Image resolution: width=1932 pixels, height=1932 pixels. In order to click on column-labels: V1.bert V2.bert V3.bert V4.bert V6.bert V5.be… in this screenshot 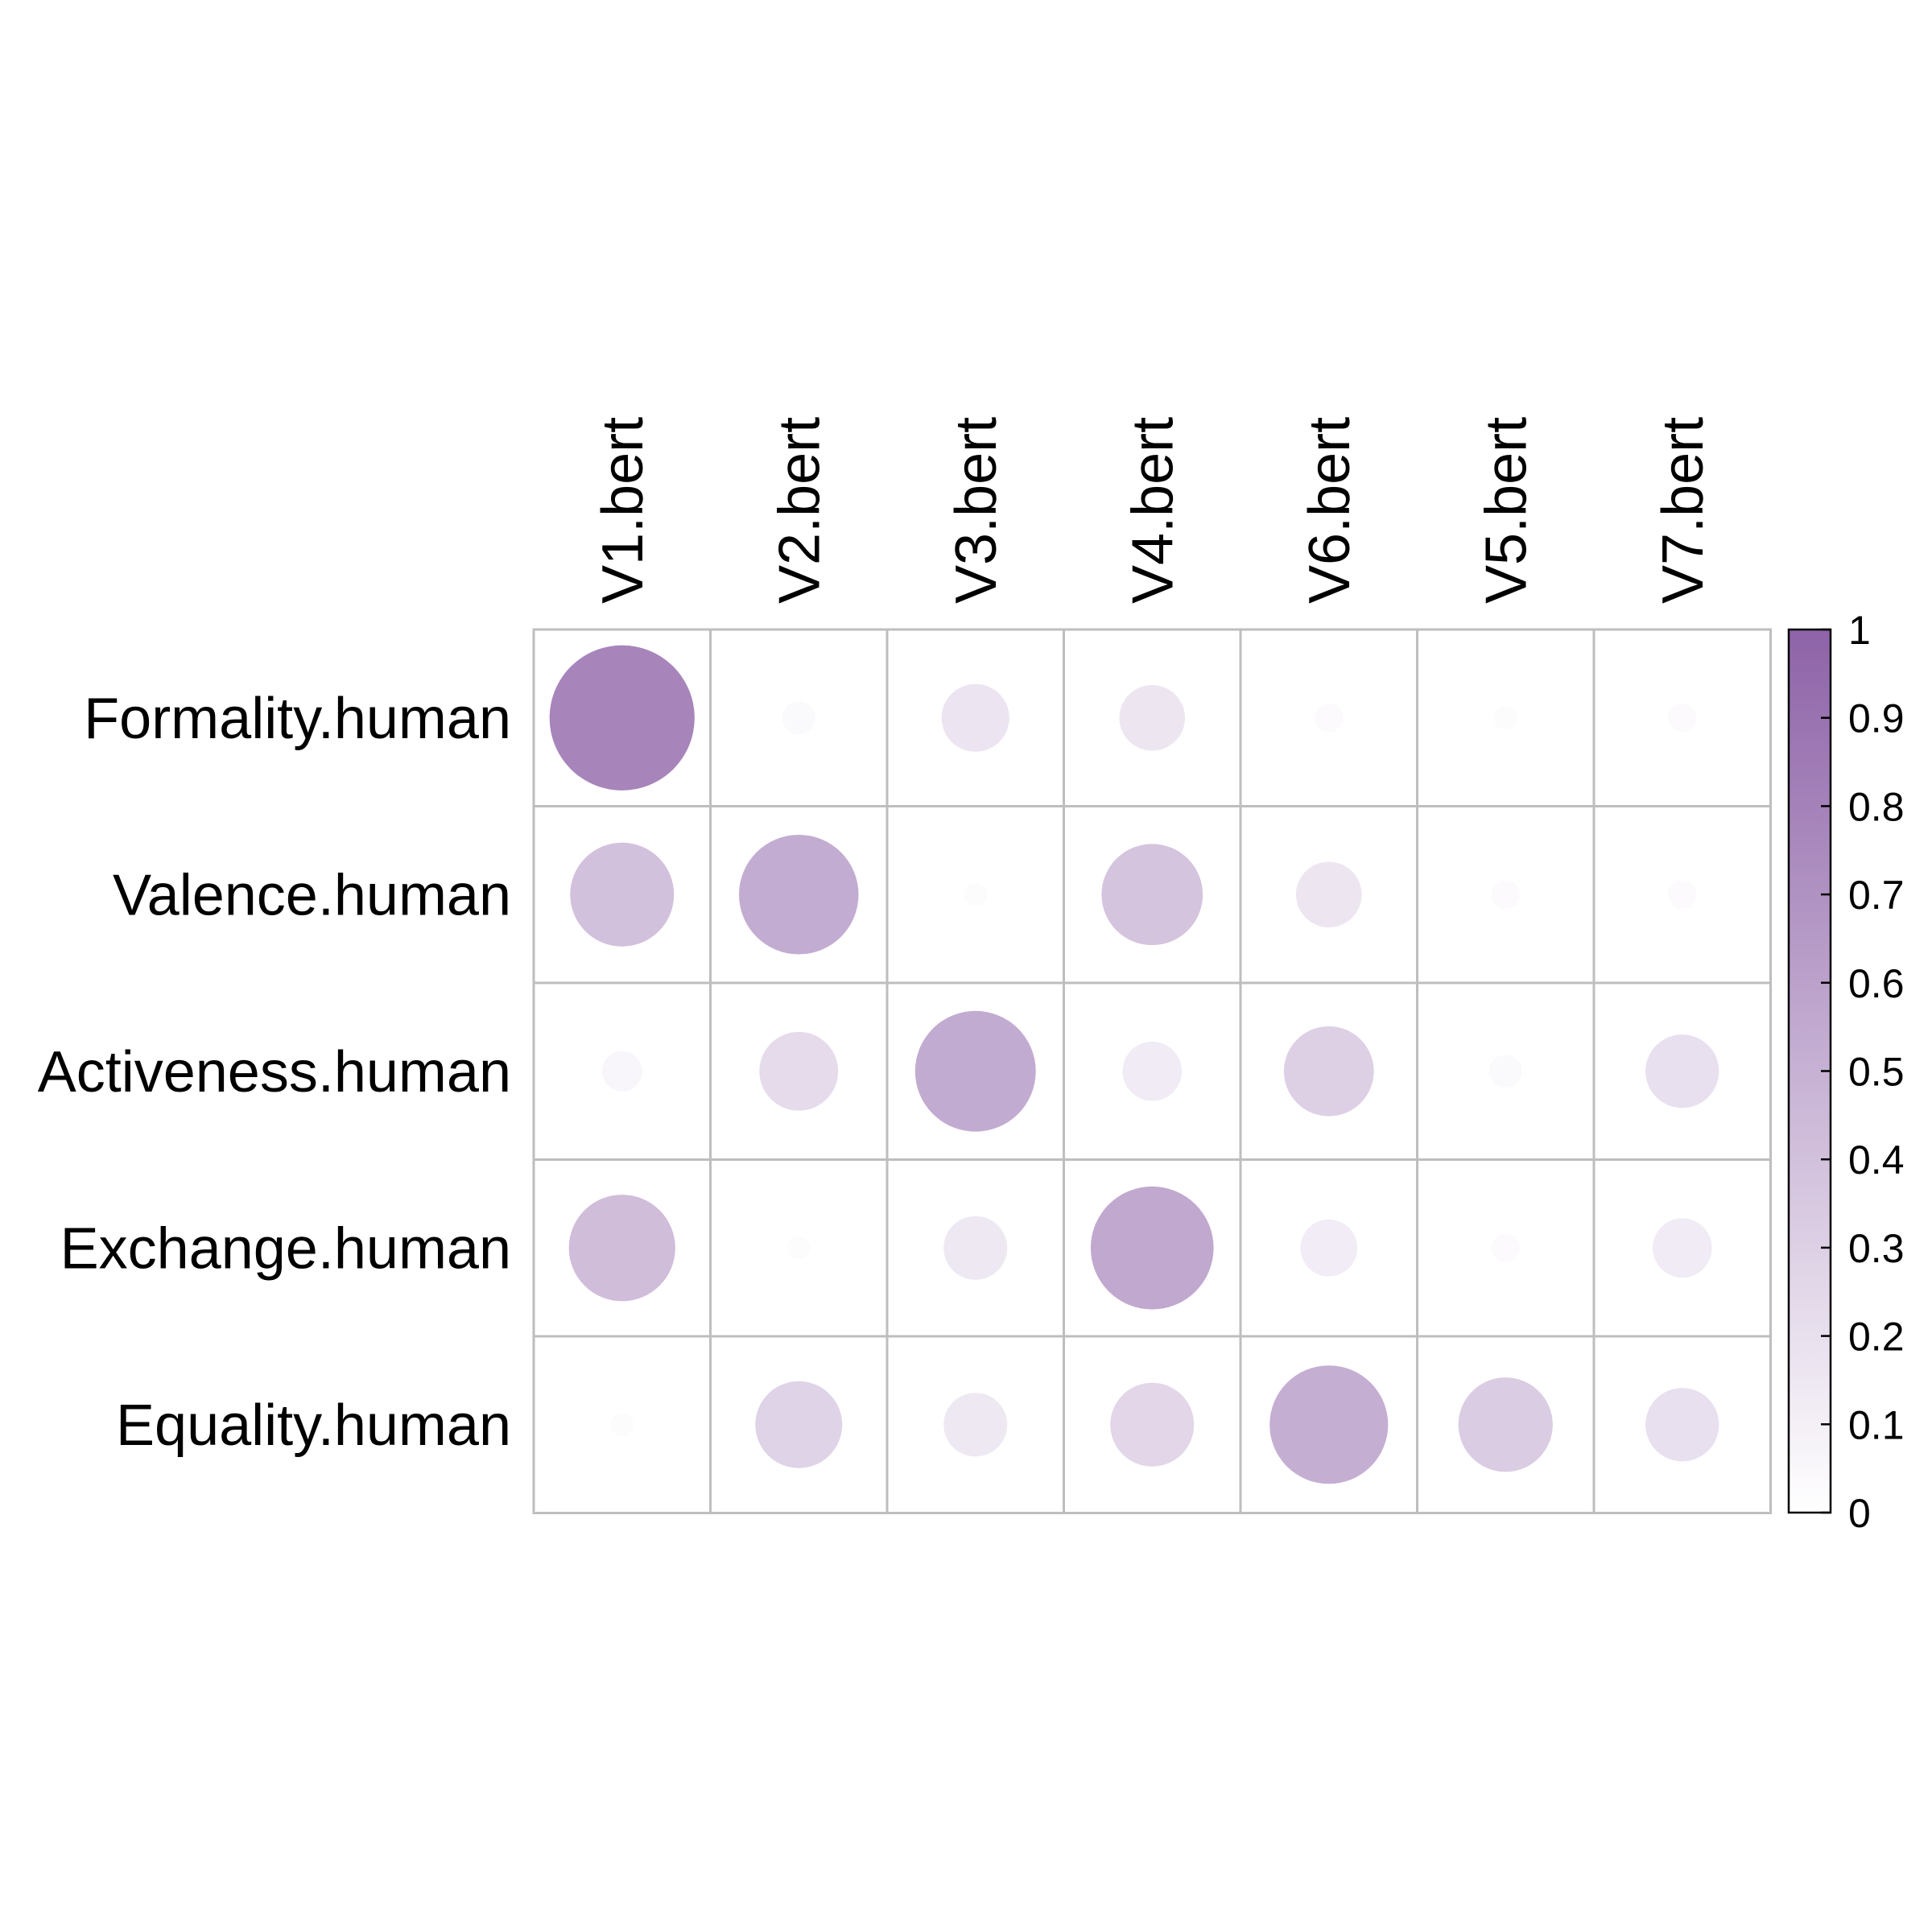, I will do `click(1153, 510)`.